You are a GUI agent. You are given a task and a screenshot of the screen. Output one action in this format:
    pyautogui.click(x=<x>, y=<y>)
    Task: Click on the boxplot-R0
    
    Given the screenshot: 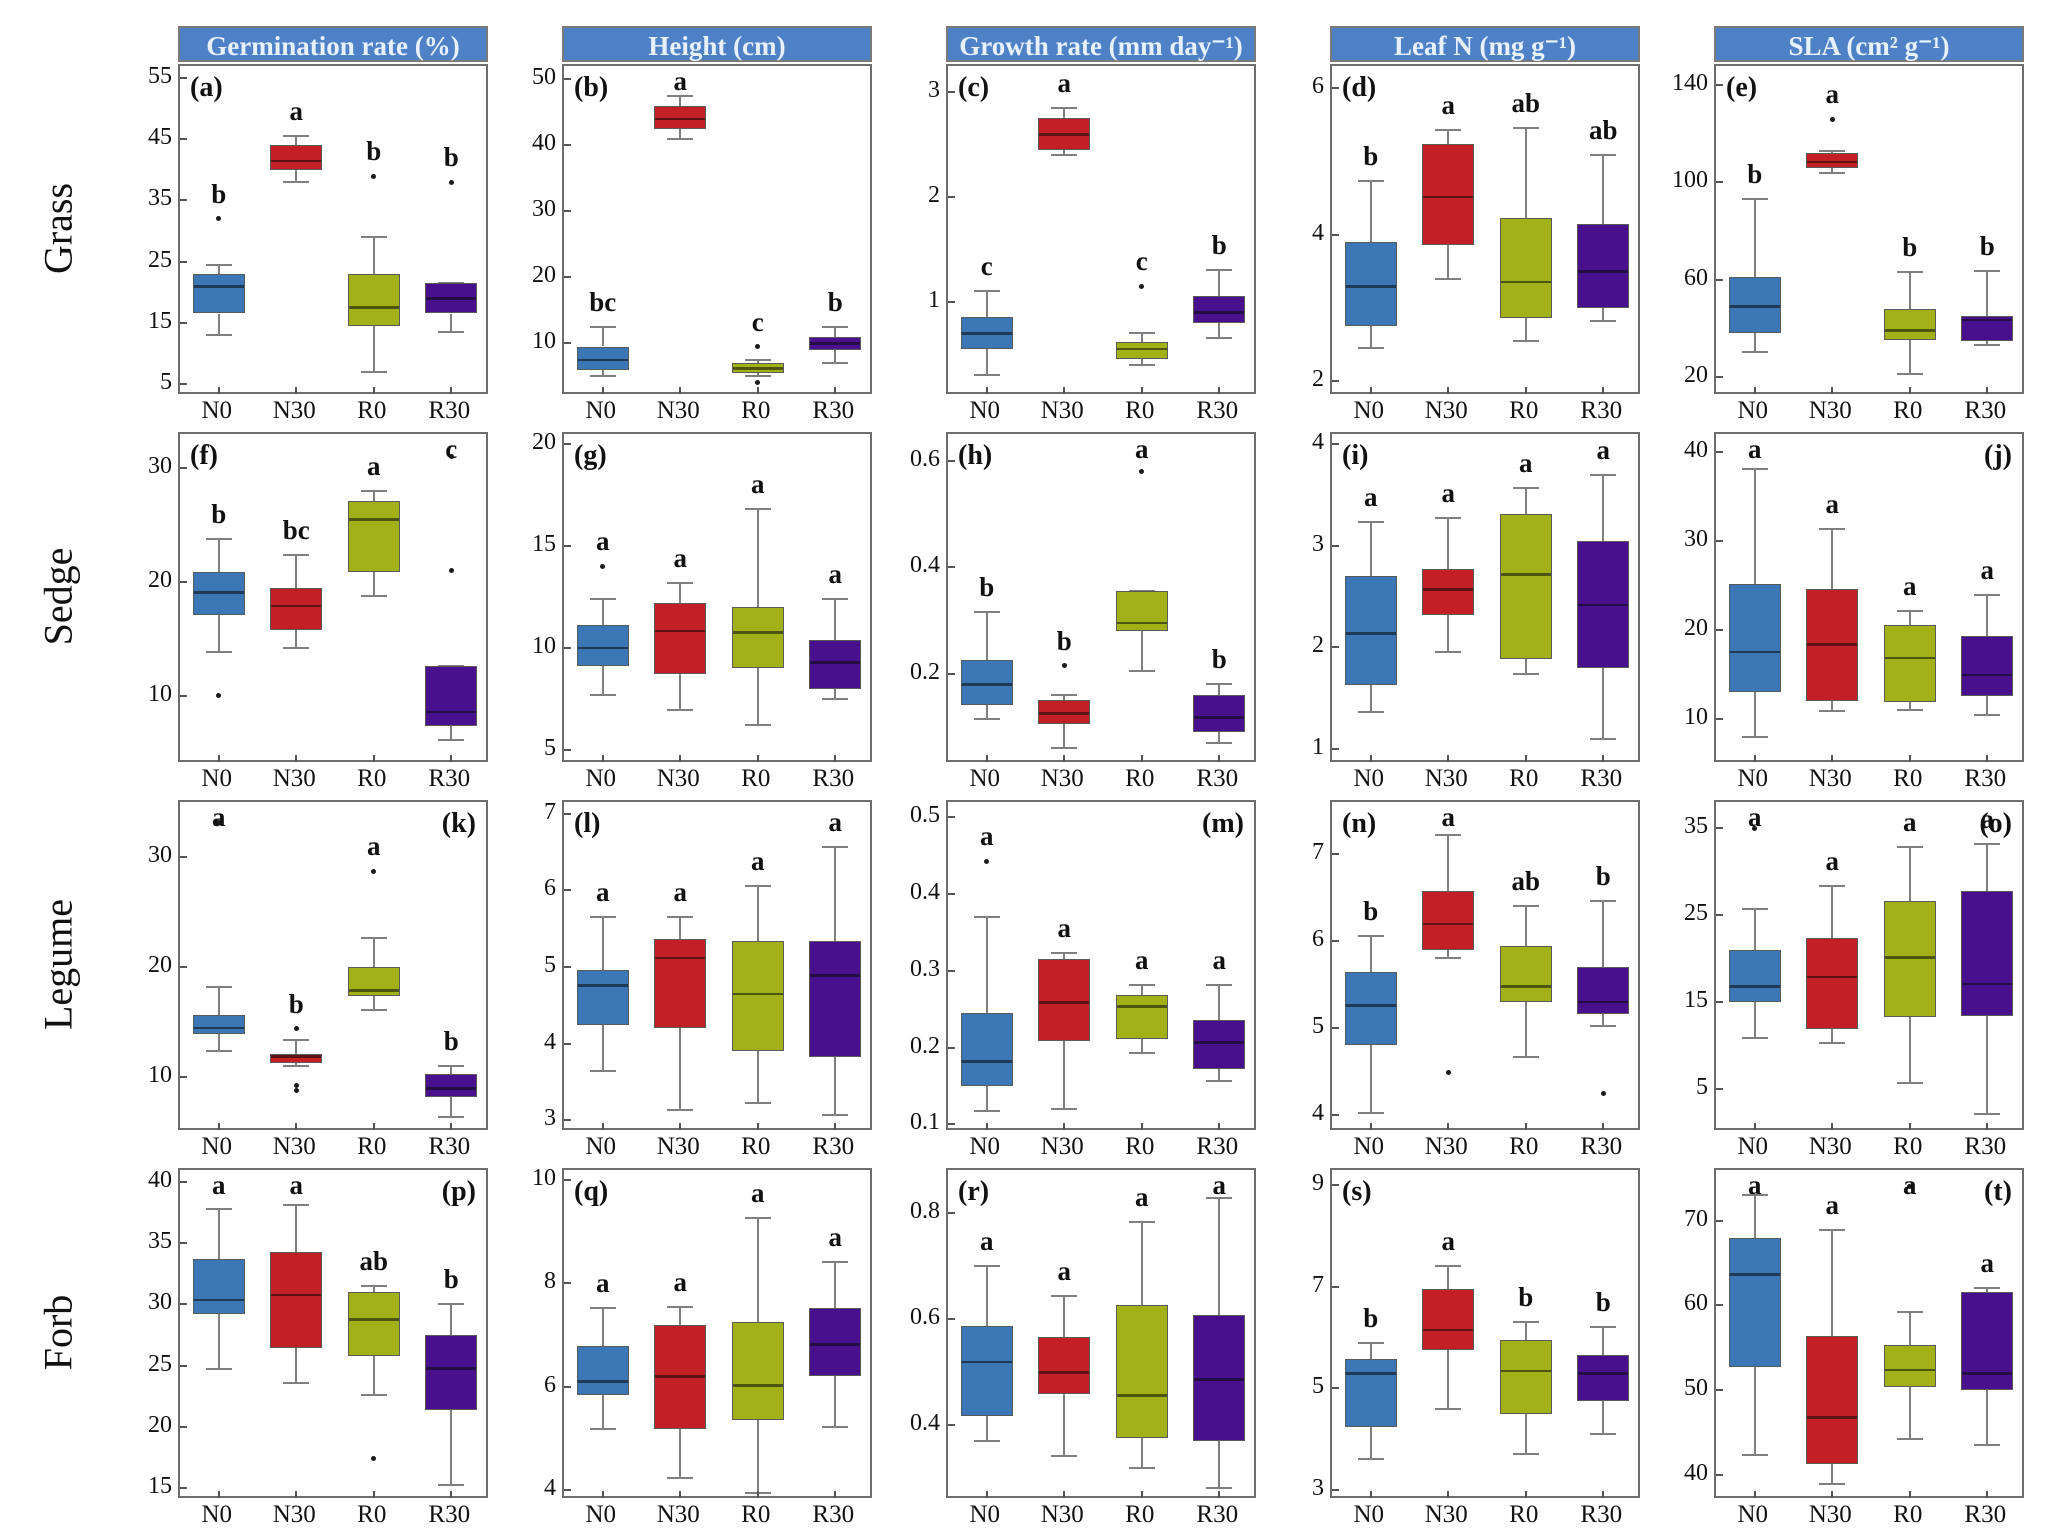 What is the action you would take?
    pyautogui.click(x=373, y=299)
    